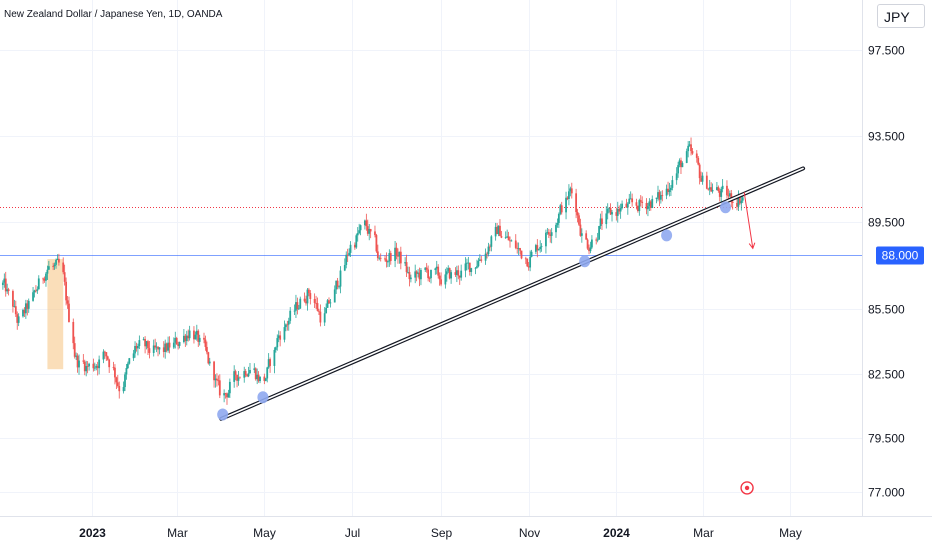 This screenshot has width=932, height=550. Describe the element at coordinates (900, 255) in the screenshot. I see `price-line-tag` at that location.